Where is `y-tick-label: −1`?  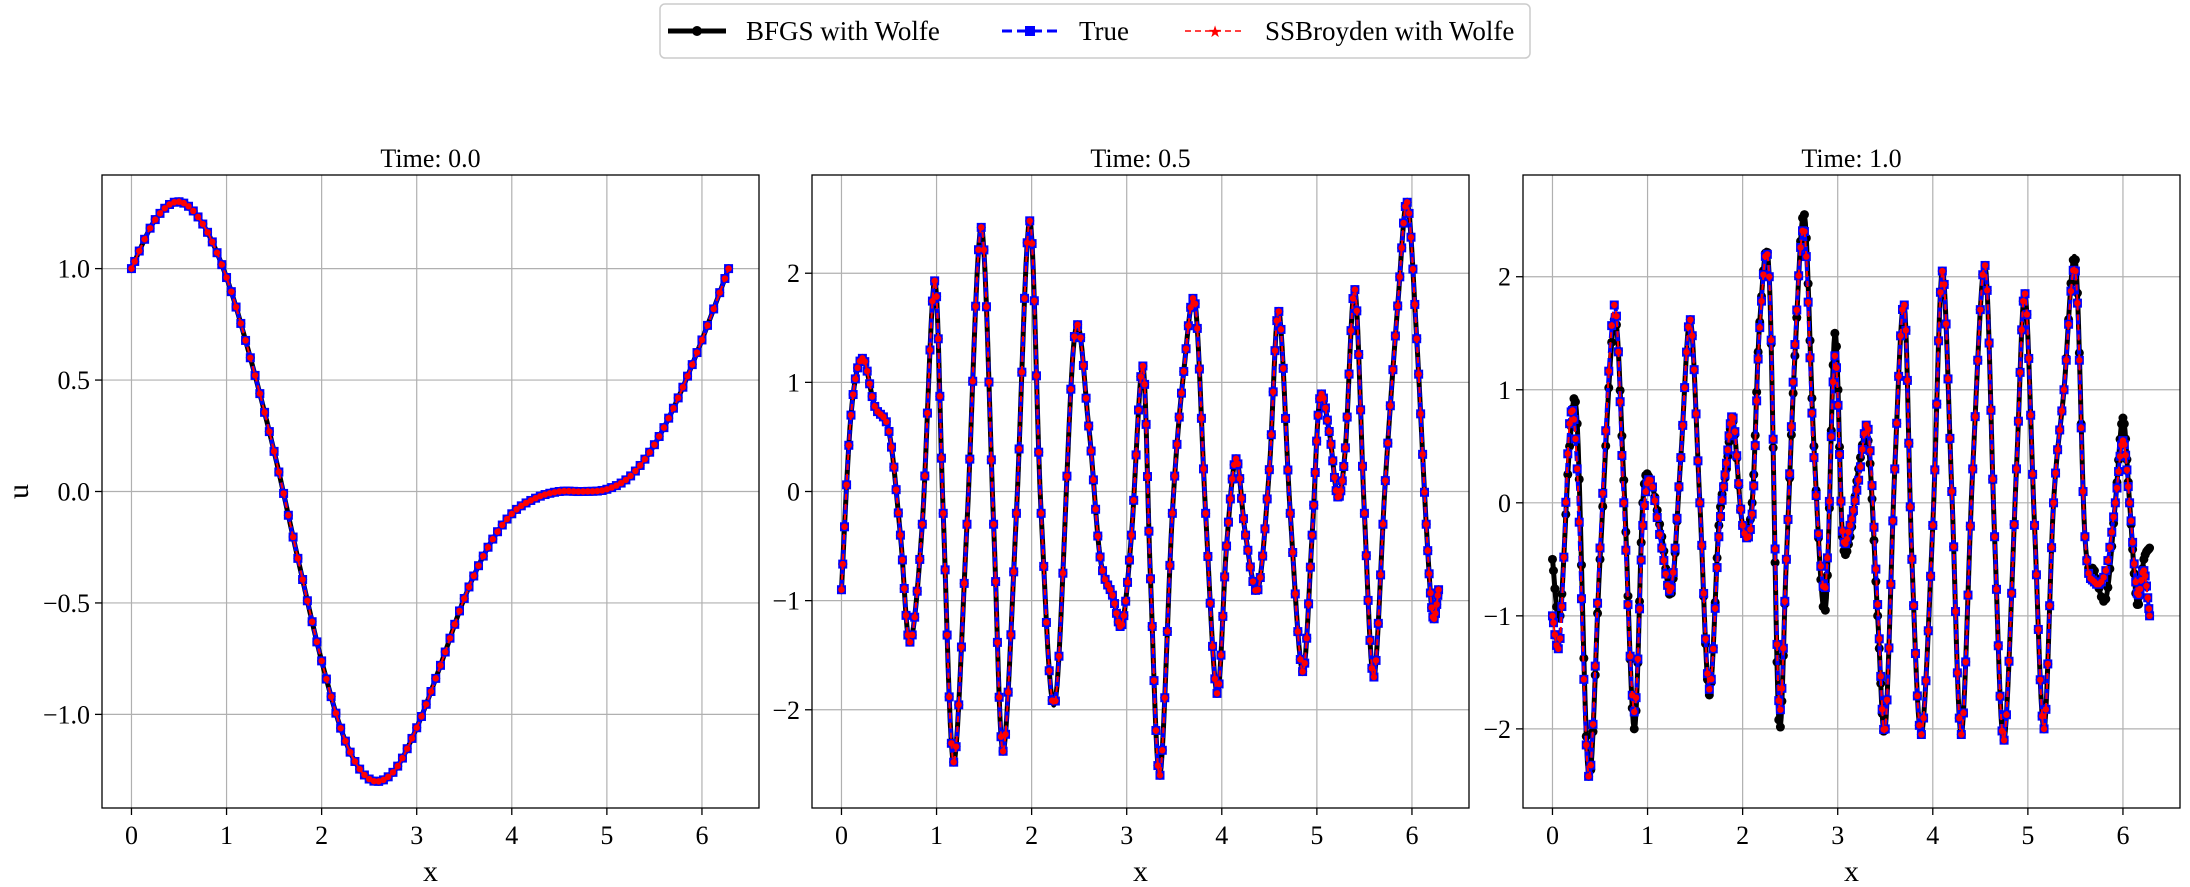 y-tick-label: −1 is located at coordinates (1497, 616).